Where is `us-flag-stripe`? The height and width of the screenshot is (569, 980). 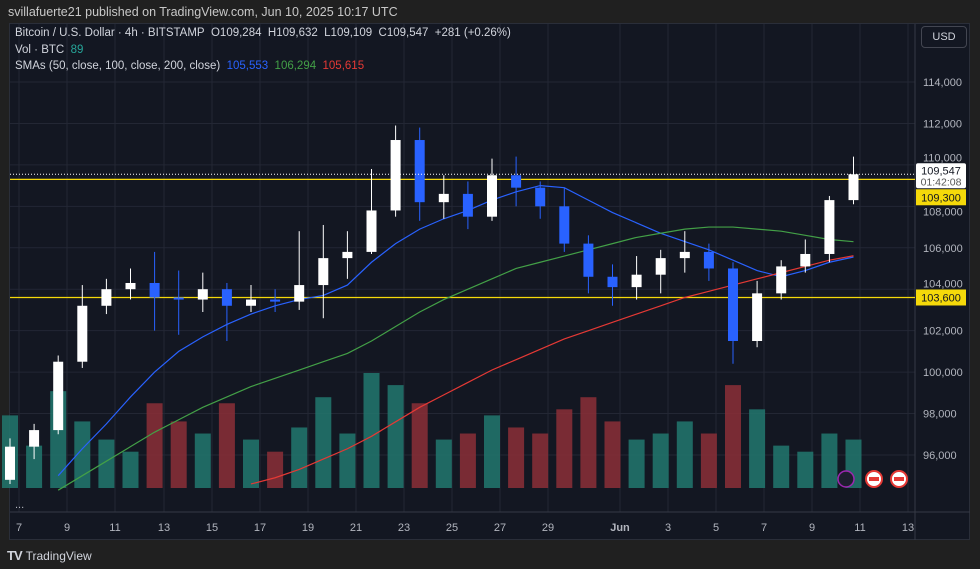
us-flag-stripe is located at coordinates (874, 479).